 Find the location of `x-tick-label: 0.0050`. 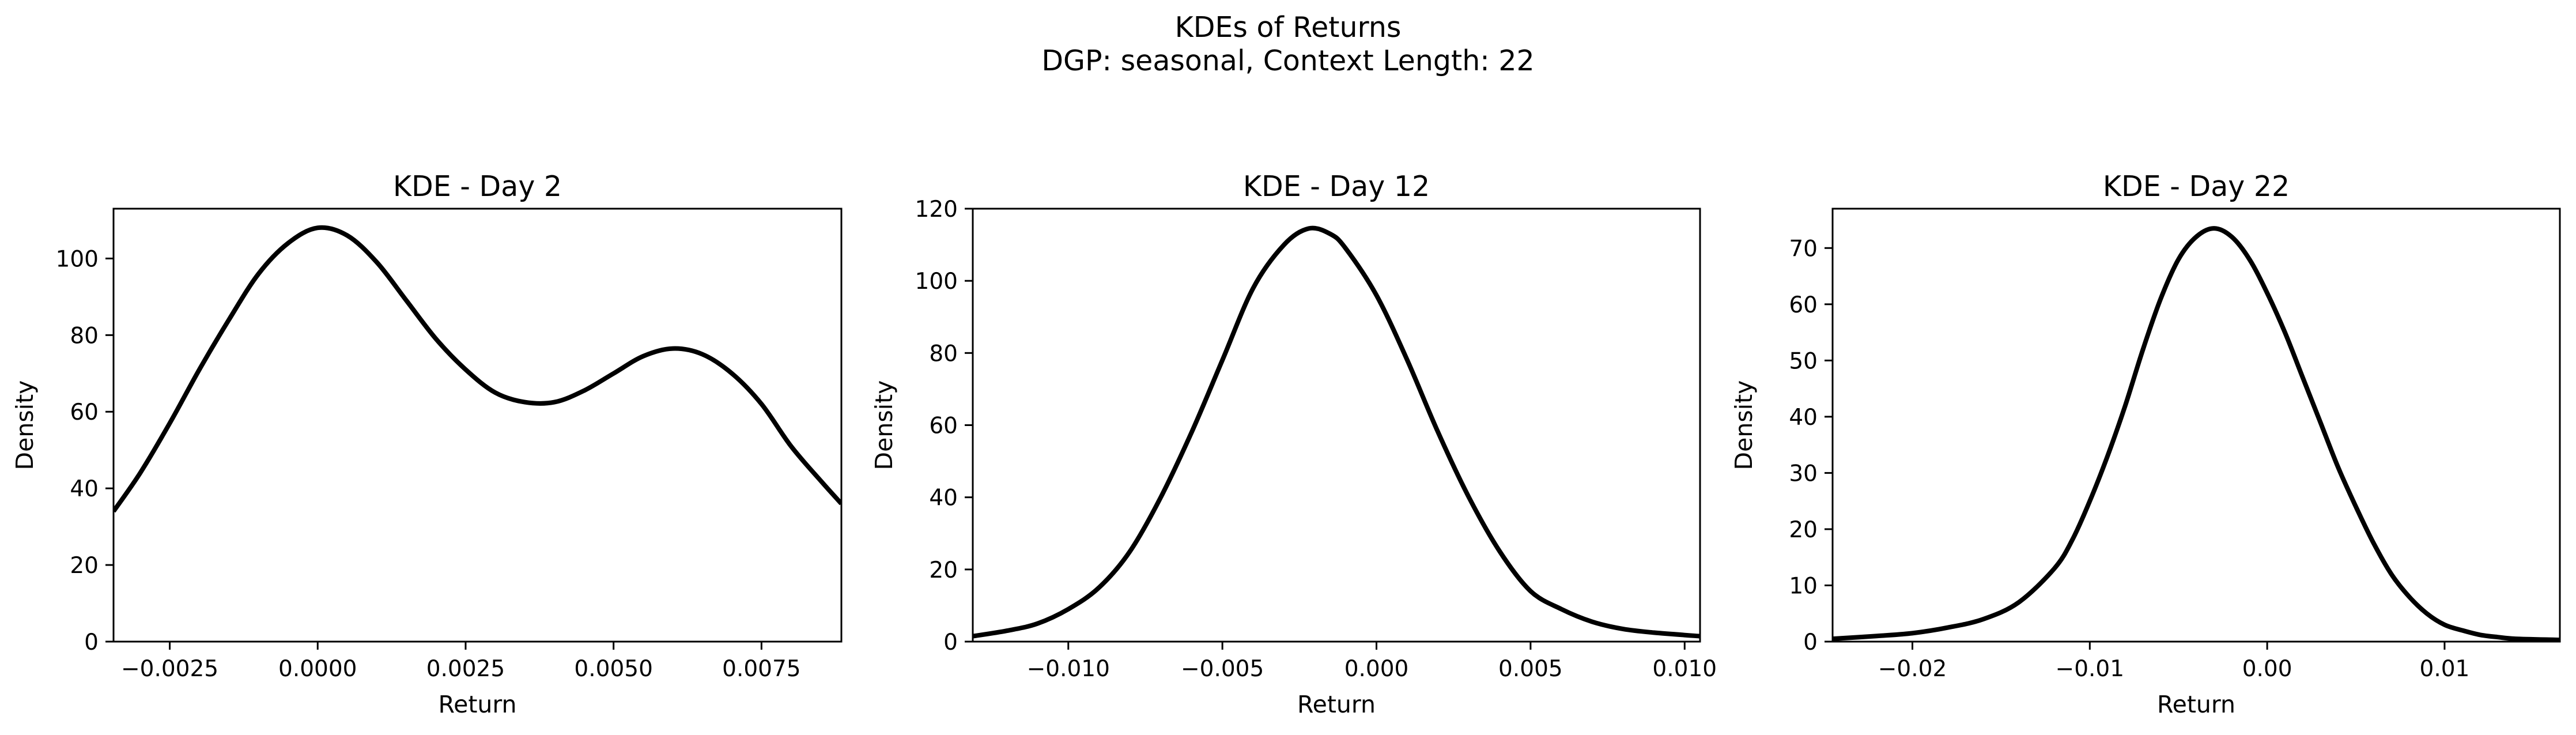

x-tick-label: 0.0050 is located at coordinates (613, 669).